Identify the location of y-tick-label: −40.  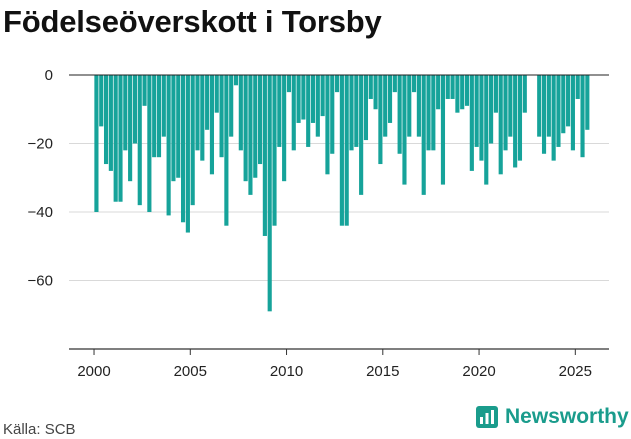
(40, 212).